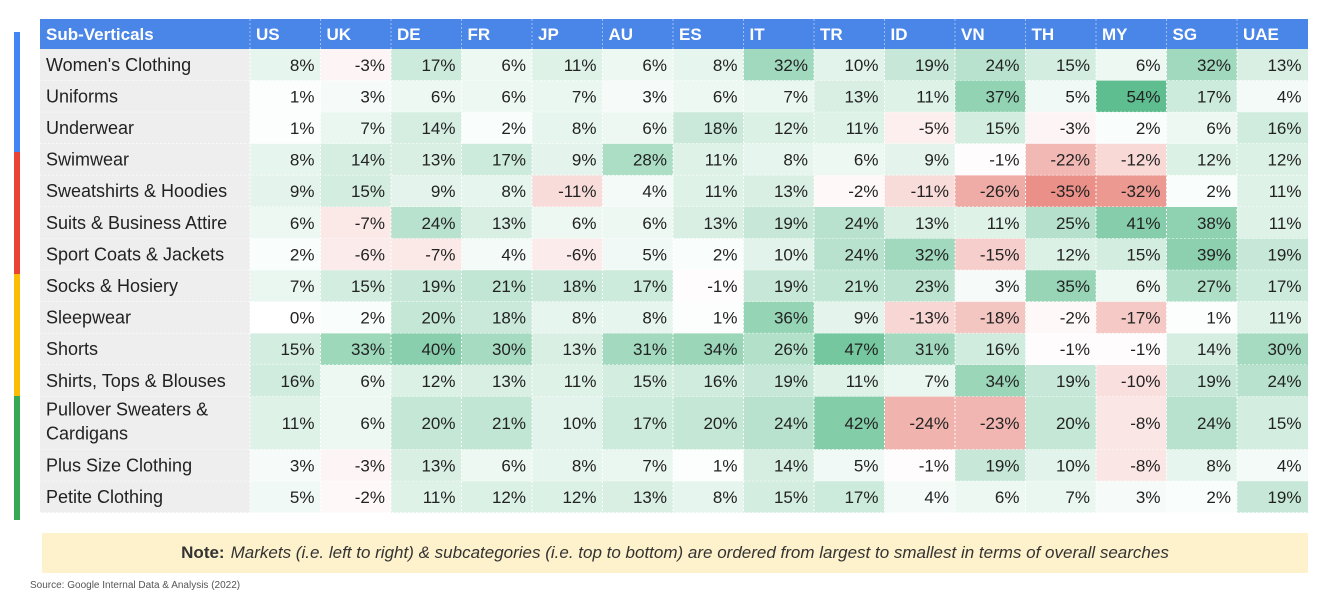  What do you see at coordinates (119, 465) in the screenshot?
I see `row-label: Plus Size Clothing` at bounding box center [119, 465].